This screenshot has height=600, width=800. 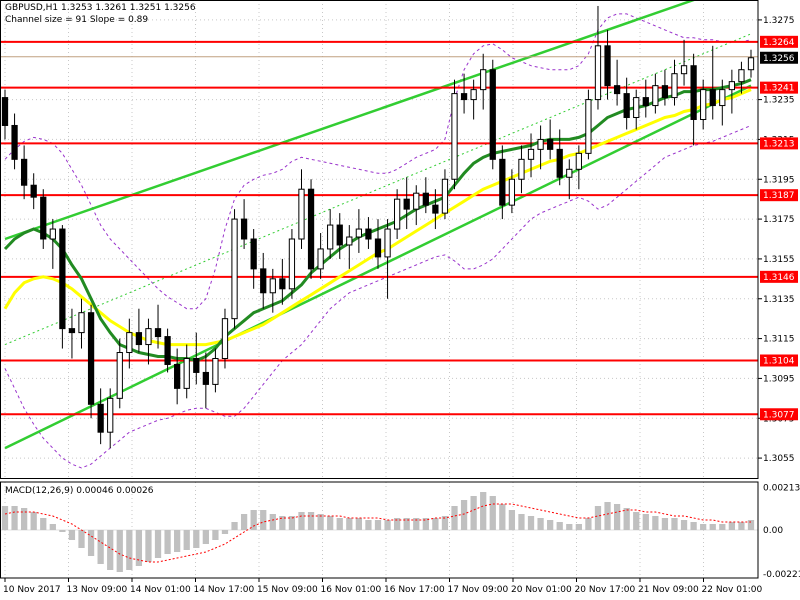 I want to click on level-price-label-4: 1.3146, so click(x=779, y=278).